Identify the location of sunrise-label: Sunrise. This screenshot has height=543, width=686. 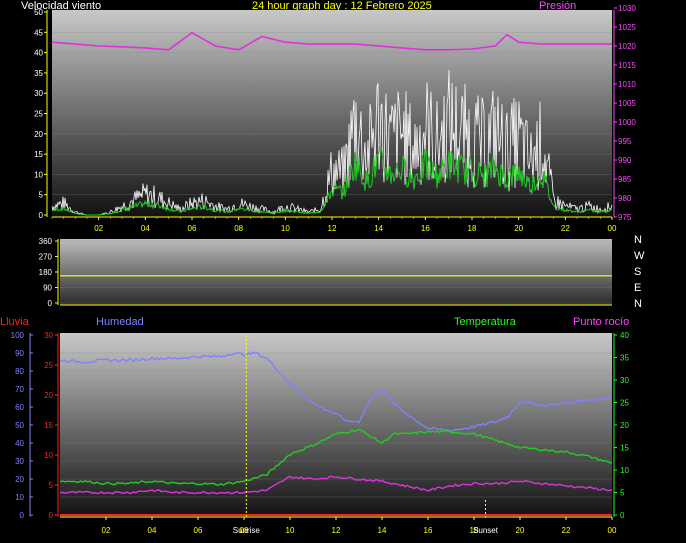
(247, 530).